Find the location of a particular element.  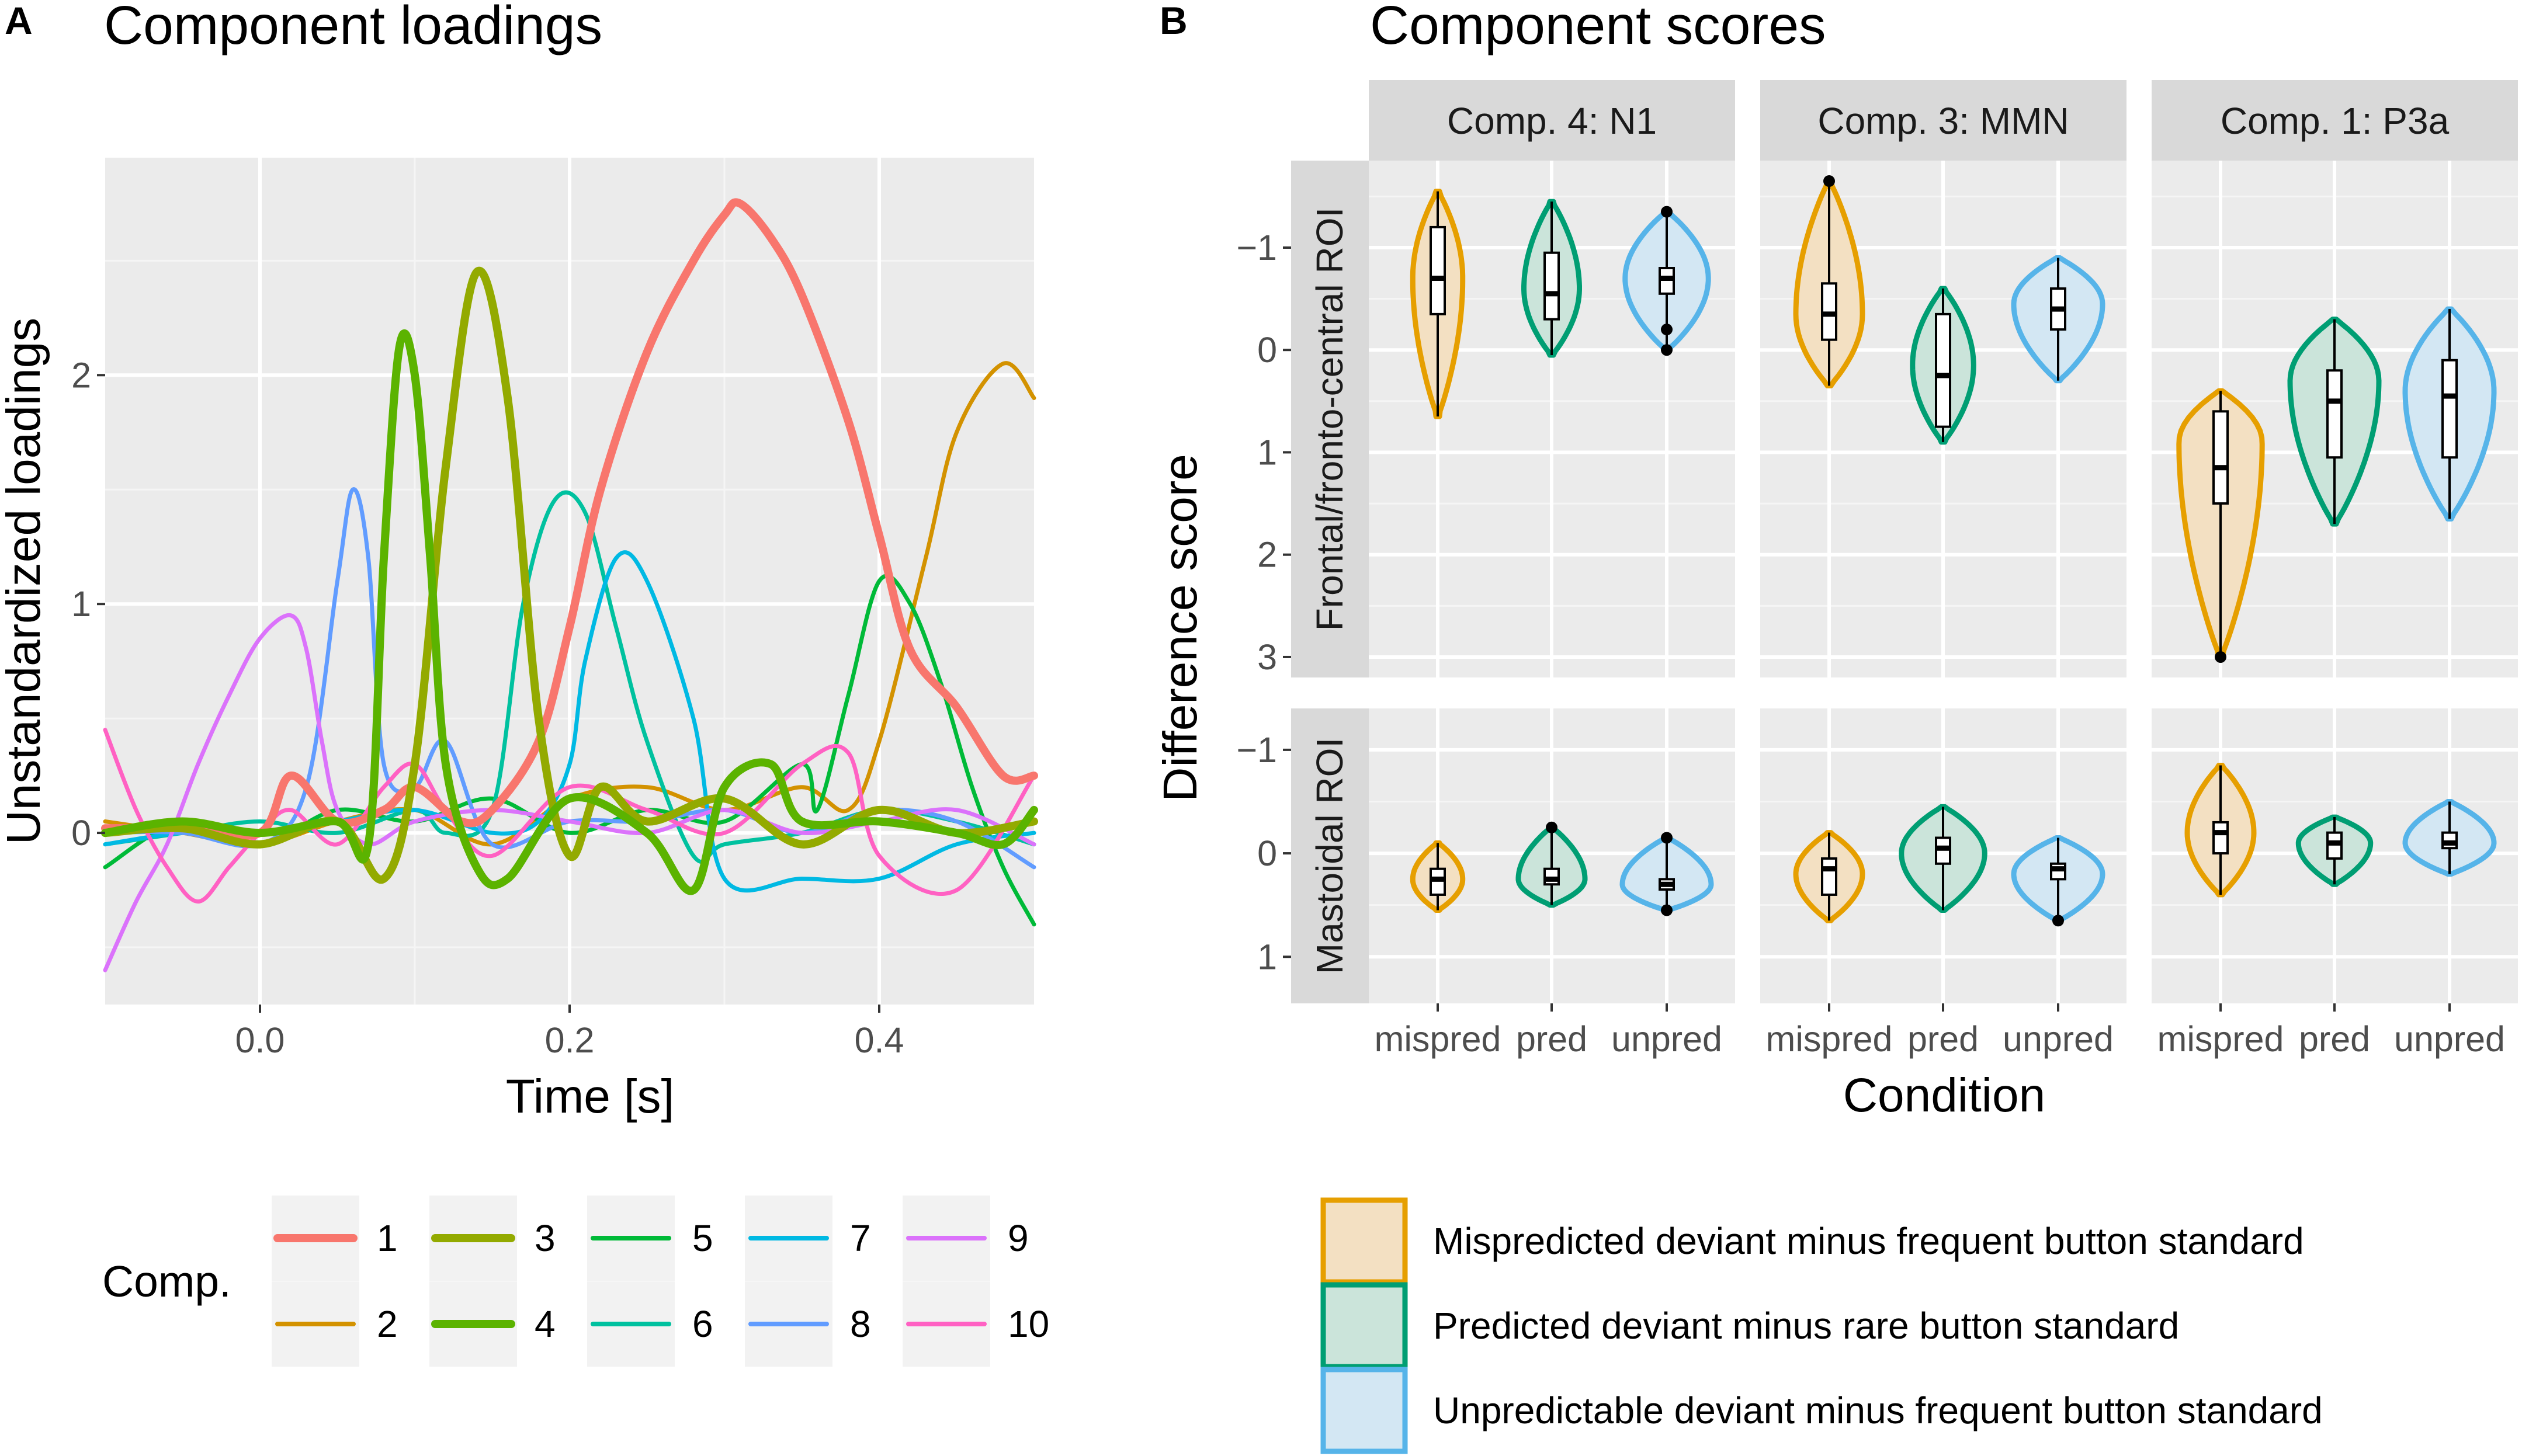

strip-label: Frontal/fronto-central ROI is located at coordinates (1330, 419).